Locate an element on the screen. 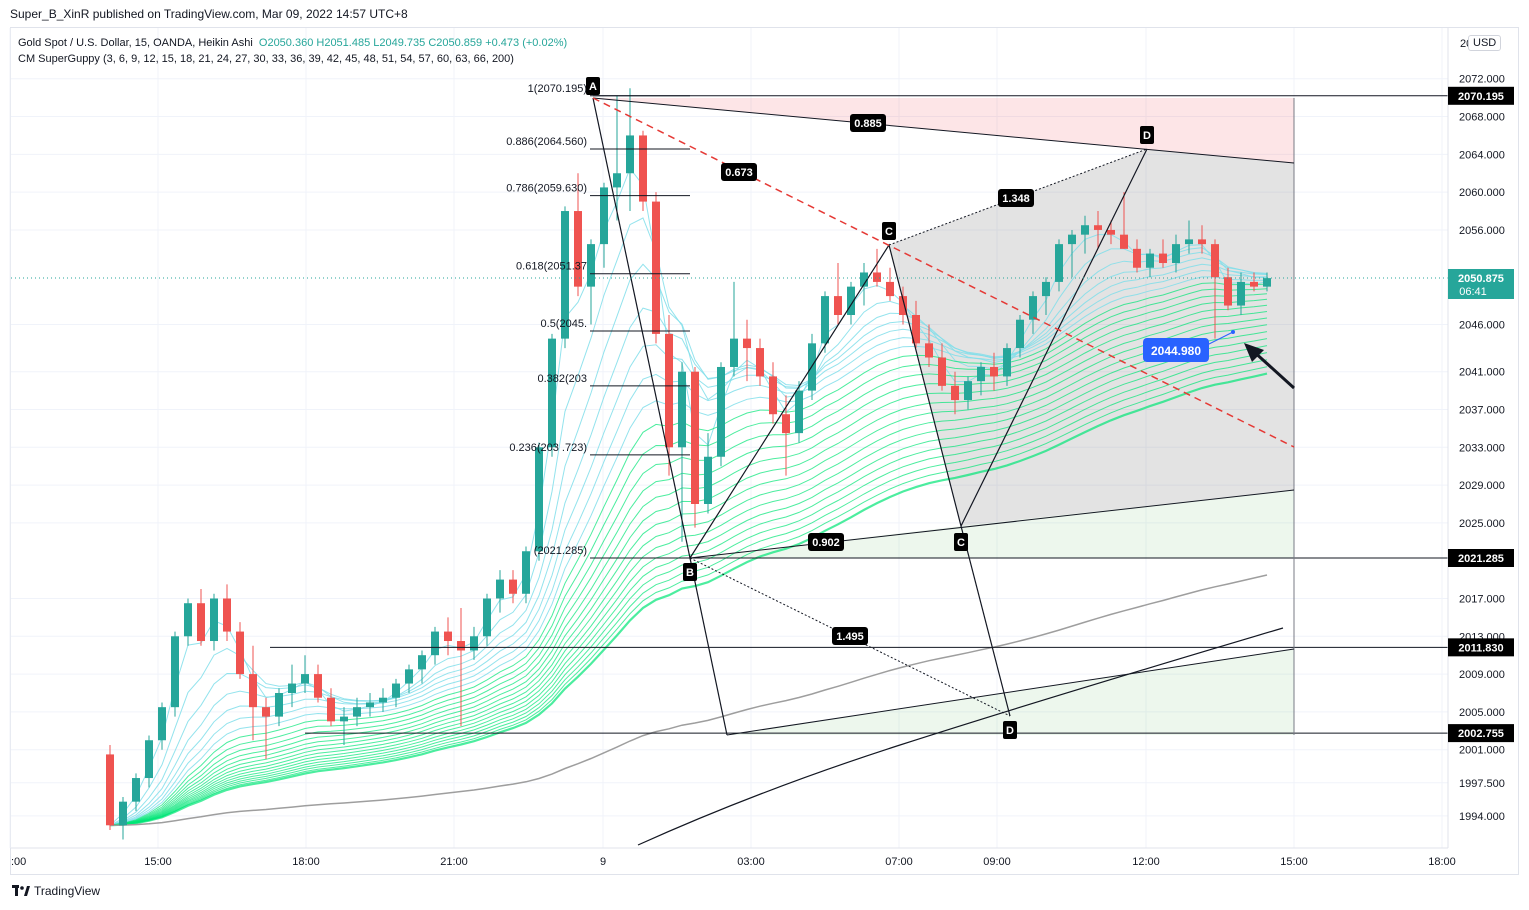  y-tick-label: 2060.000 is located at coordinates (1482, 193).